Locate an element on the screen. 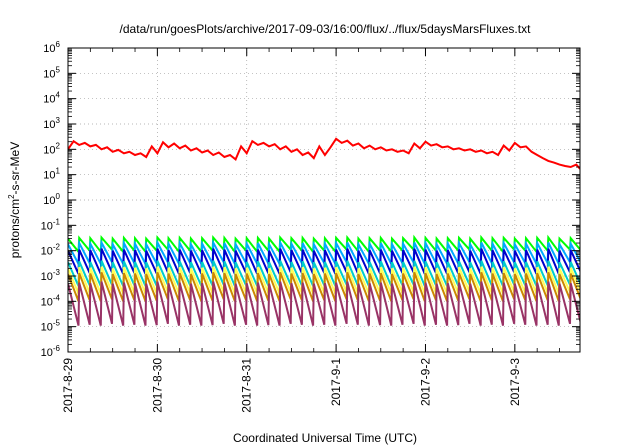 Image resolution: width=640 pixels, height=448 pixels. y-axis-label-main: protons/cm is located at coordinates (15, 228).